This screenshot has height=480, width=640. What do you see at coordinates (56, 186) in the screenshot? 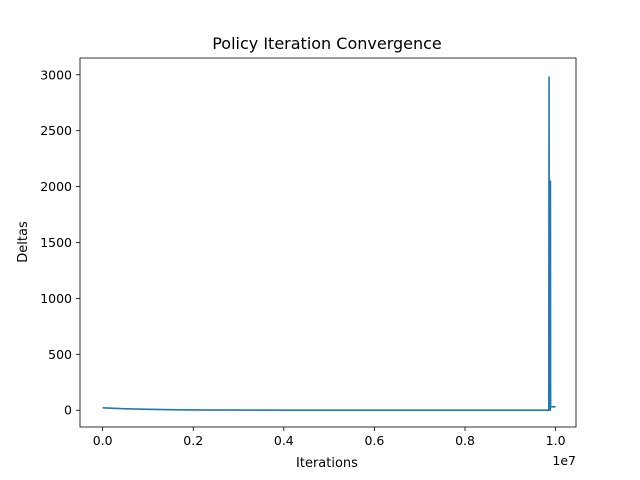
I see `y-tick-label: 2000` at bounding box center [56, 186].